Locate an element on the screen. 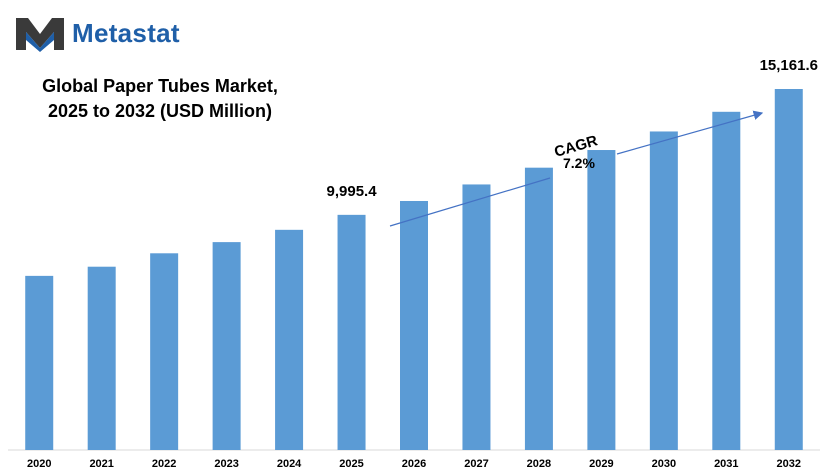  brand-logo: Metastat is located at coordinates (97, 33).